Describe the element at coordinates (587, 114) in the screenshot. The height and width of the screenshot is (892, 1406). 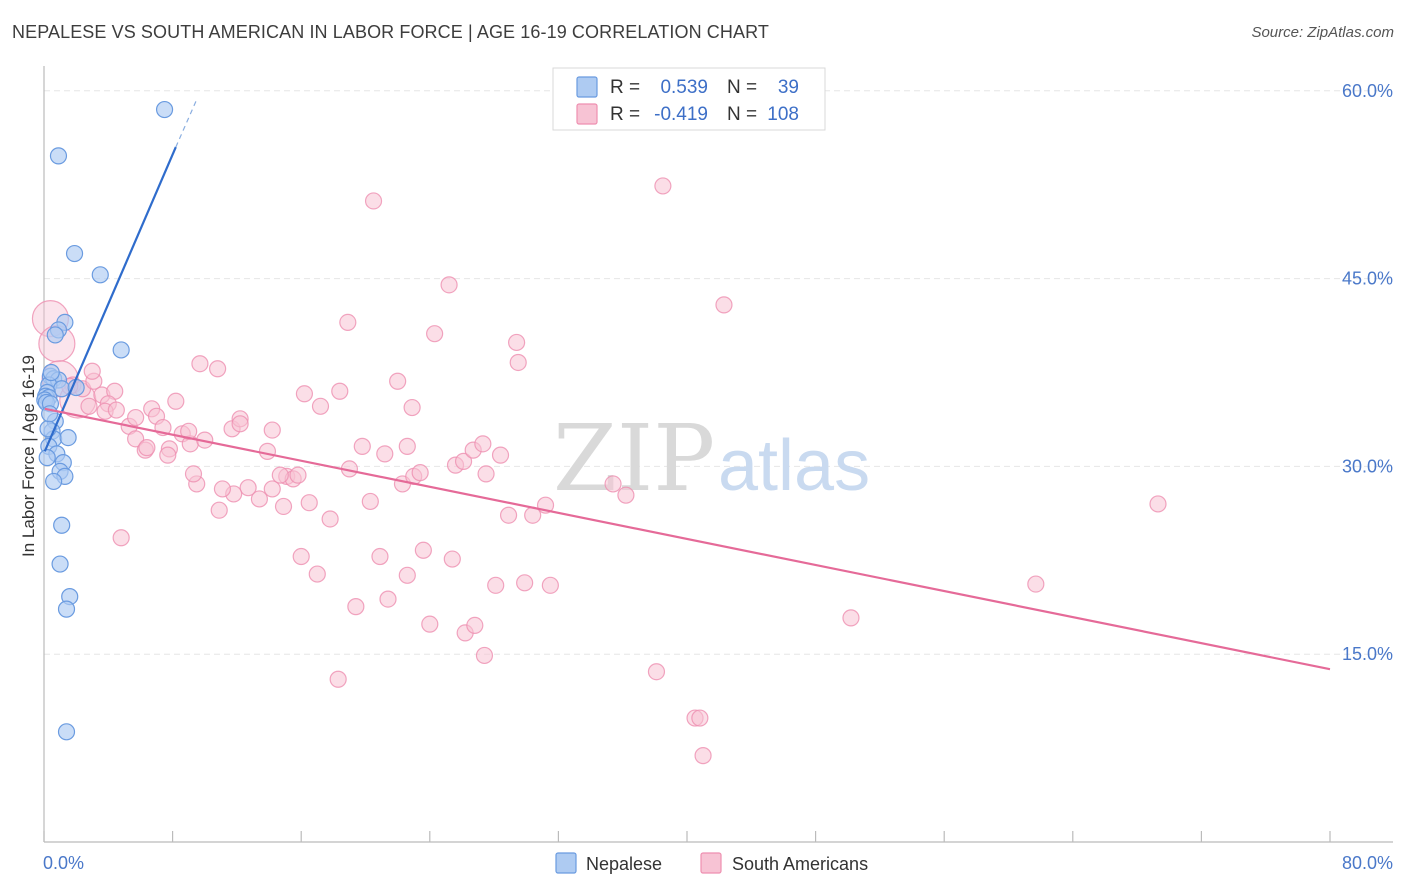
I see `legend-swatch-south-americans` at that location.